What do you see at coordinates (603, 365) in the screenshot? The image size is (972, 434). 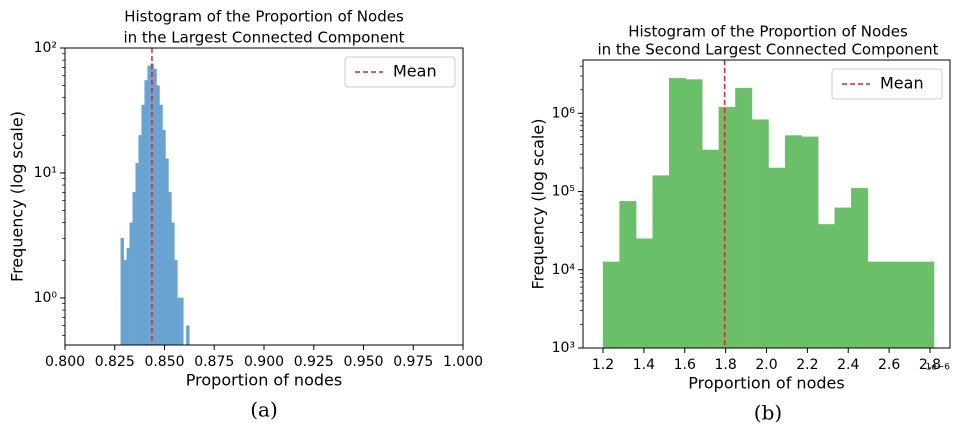 I see `x-tick-label: 1.2` at bounding box center [603, 365].